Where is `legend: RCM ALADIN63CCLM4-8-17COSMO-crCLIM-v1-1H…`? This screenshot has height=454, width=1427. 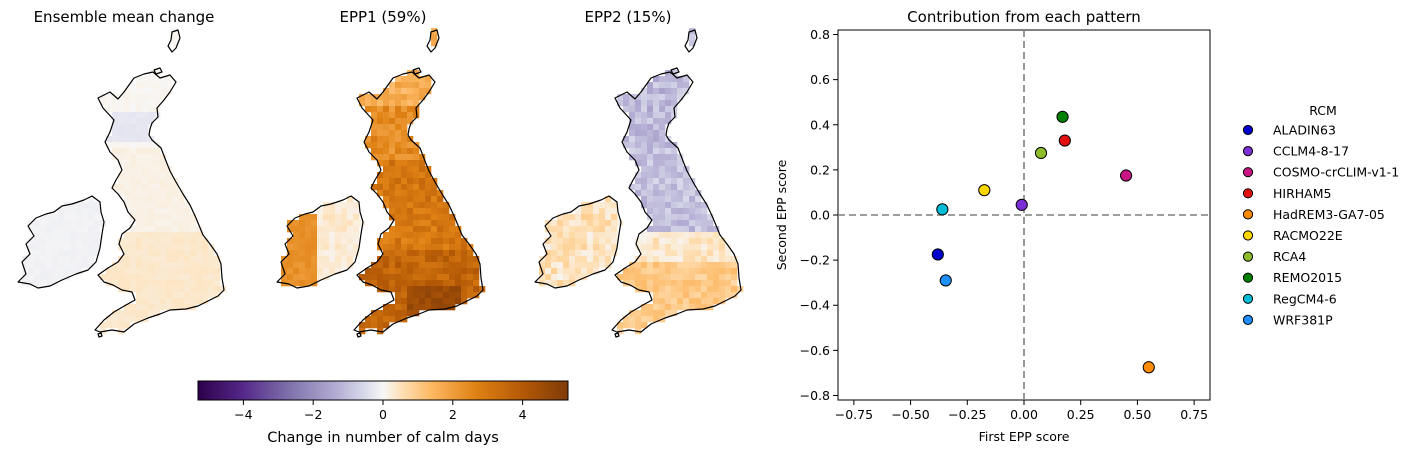
legend: RCM ALADIN63CCLM4-8-17COSMO-crCLIM-v1-1H… is located at coordinates (1320, 215).